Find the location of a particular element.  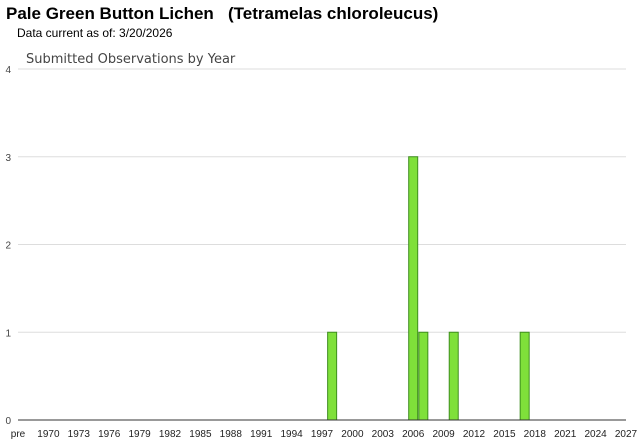

y-tick-label: 3 is located at coordinates (8, 158).